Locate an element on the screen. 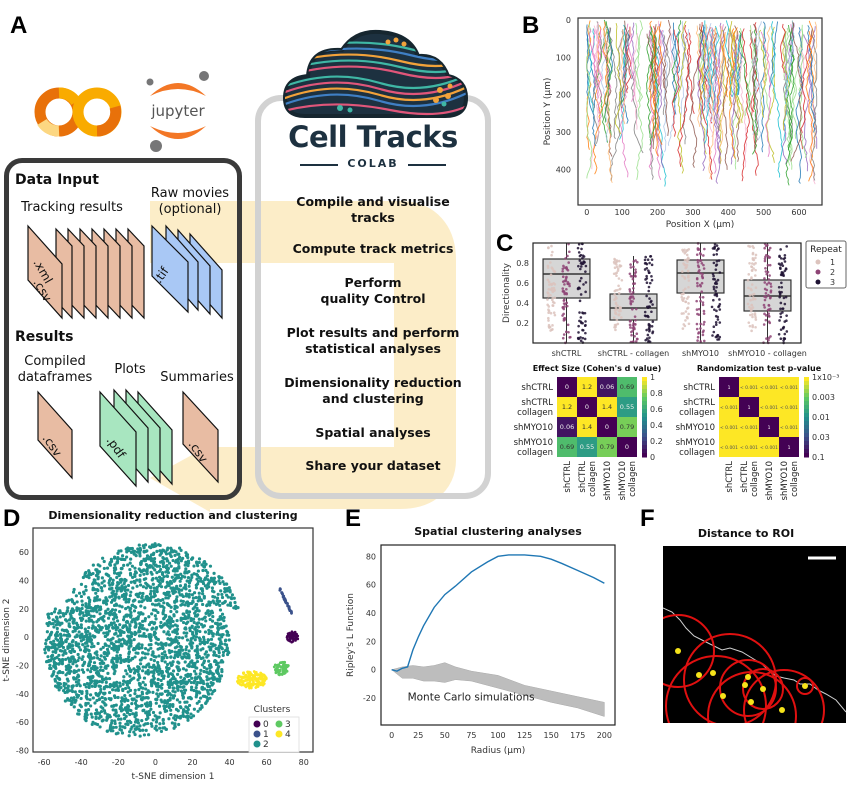 This screenshot has height=787, width=853. x-tick-label: shMYO10 - collagen is located at coordinates (767, 353).